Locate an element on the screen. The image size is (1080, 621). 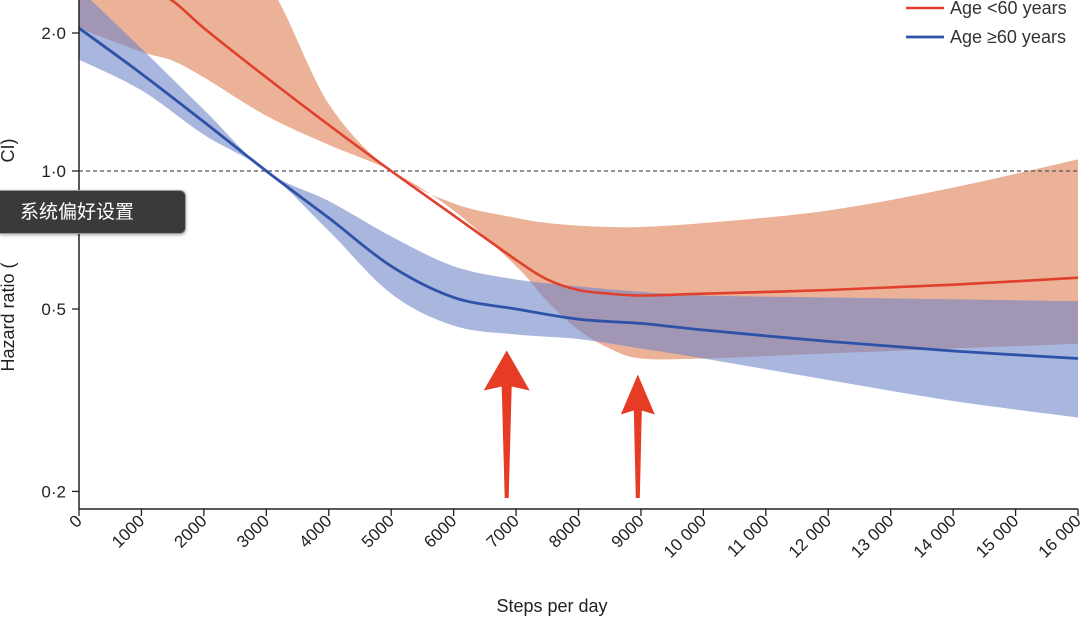
legend-label-age-60-plus: Age ≥60 years is located at coordinates (1008, 37).